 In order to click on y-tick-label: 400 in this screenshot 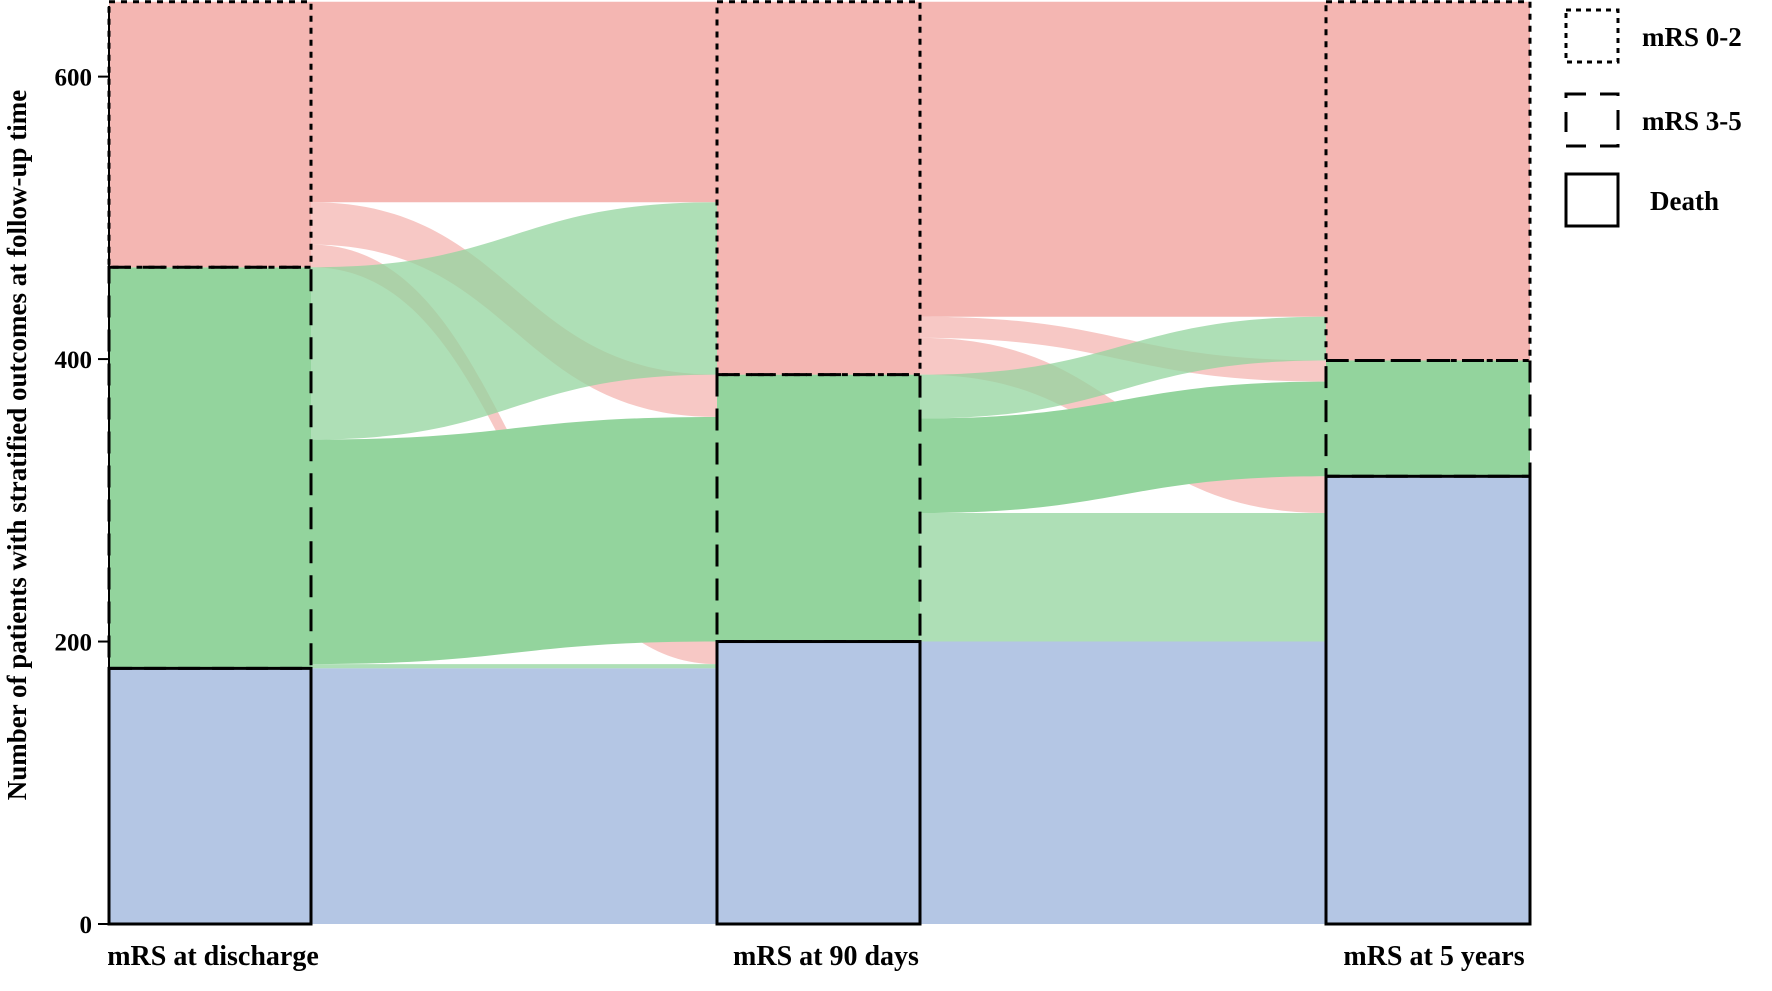, I will do `click(74, 360)`.